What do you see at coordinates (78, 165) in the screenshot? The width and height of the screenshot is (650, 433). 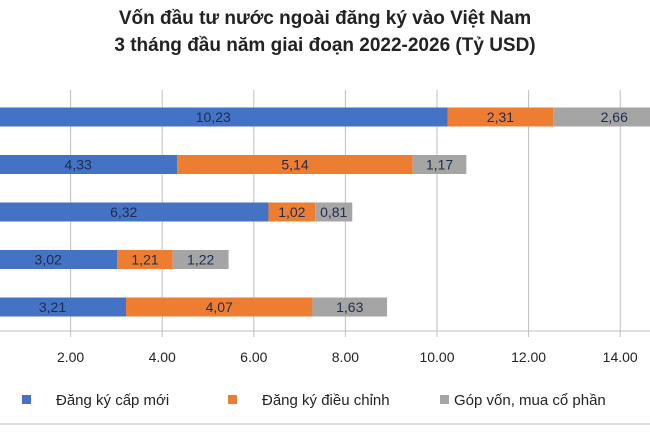 I see `data-label: 4,33` at bounding box center [78, 165].